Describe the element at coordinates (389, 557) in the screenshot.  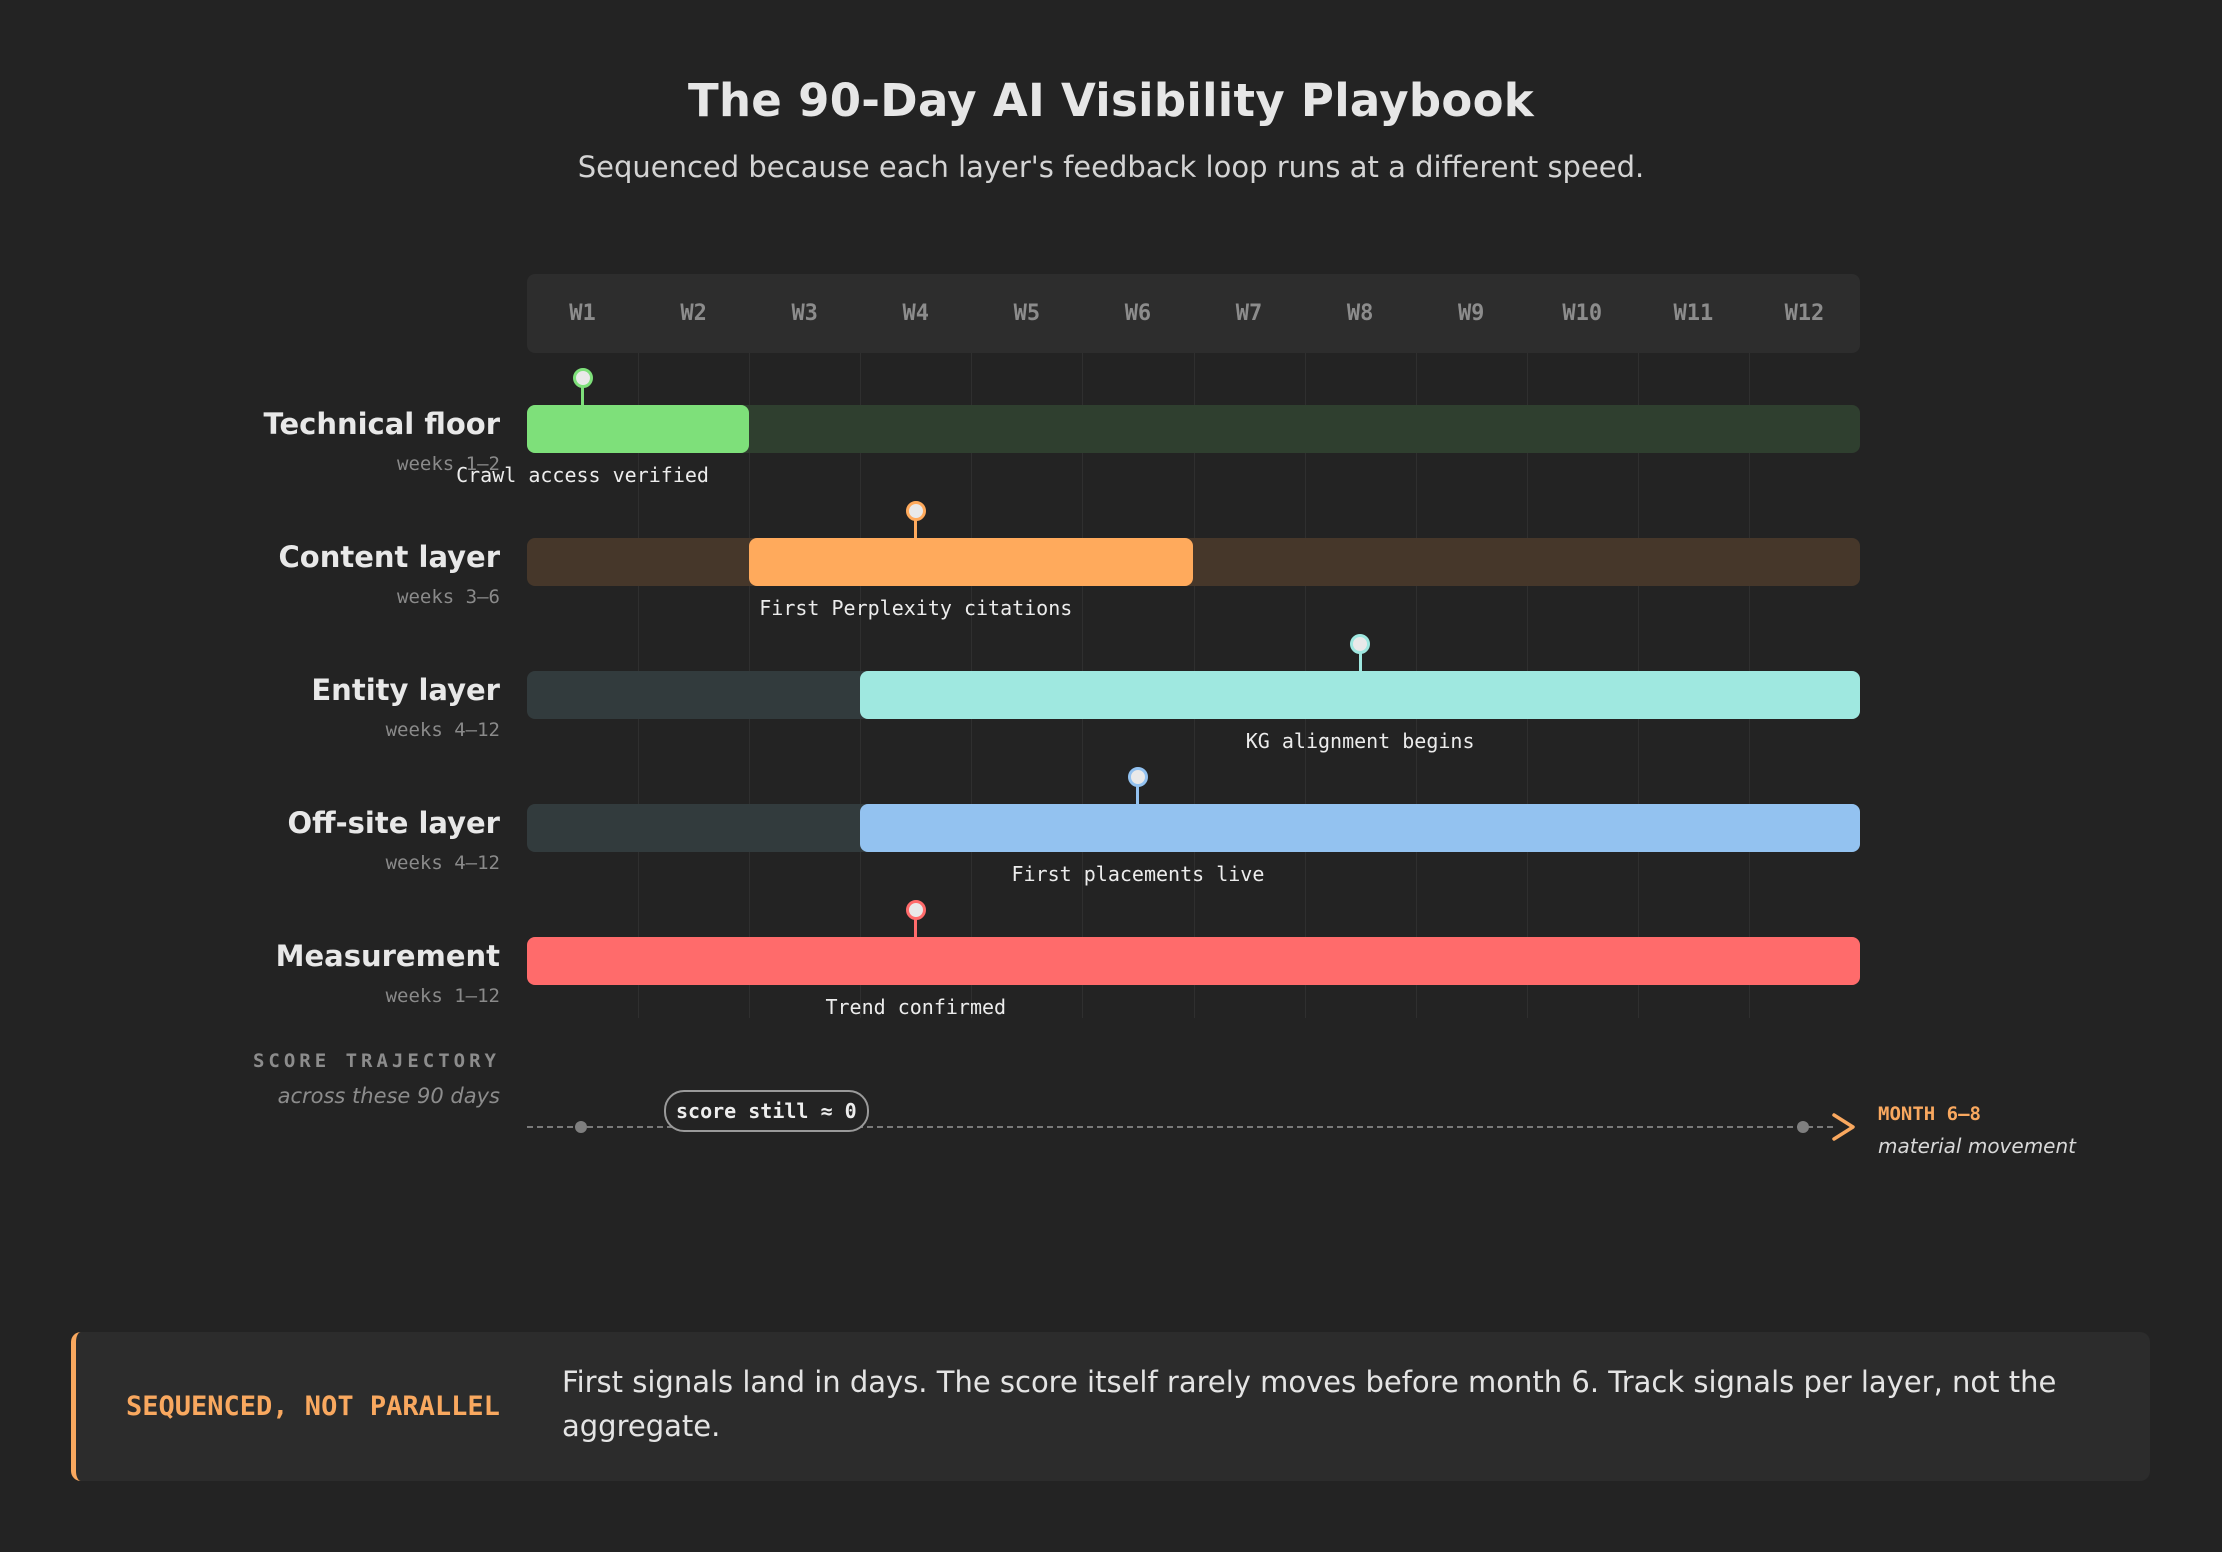
I see `row-label: Content layer` at that location.